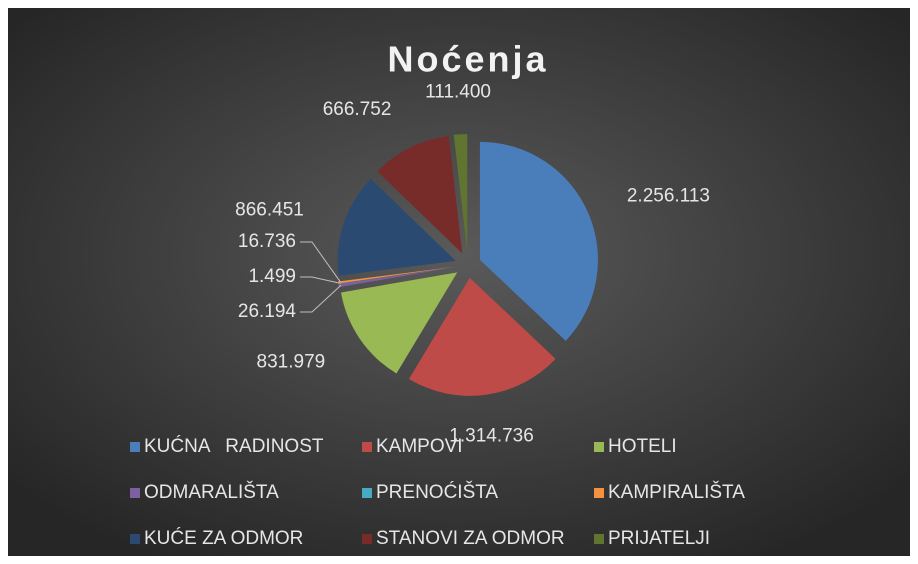 The image size is (918, 564). Describe the element at coordinates (491, 435) in the screenshot. I see `data-label: 1.314.736` at that location.